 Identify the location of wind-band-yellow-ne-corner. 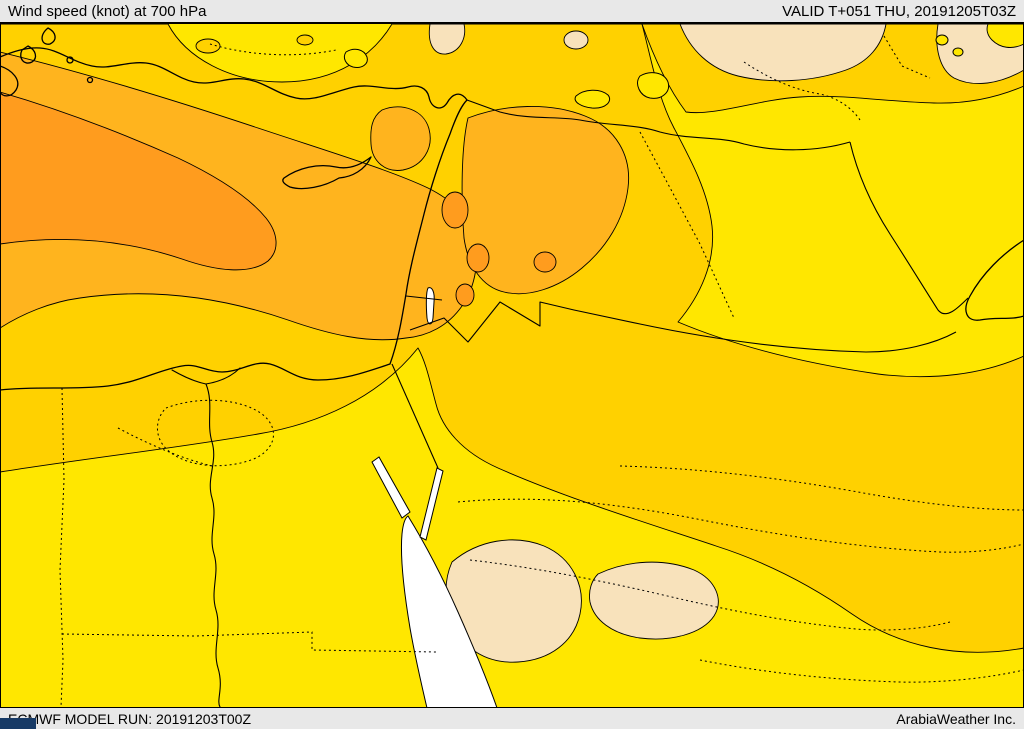
(1005, 35).